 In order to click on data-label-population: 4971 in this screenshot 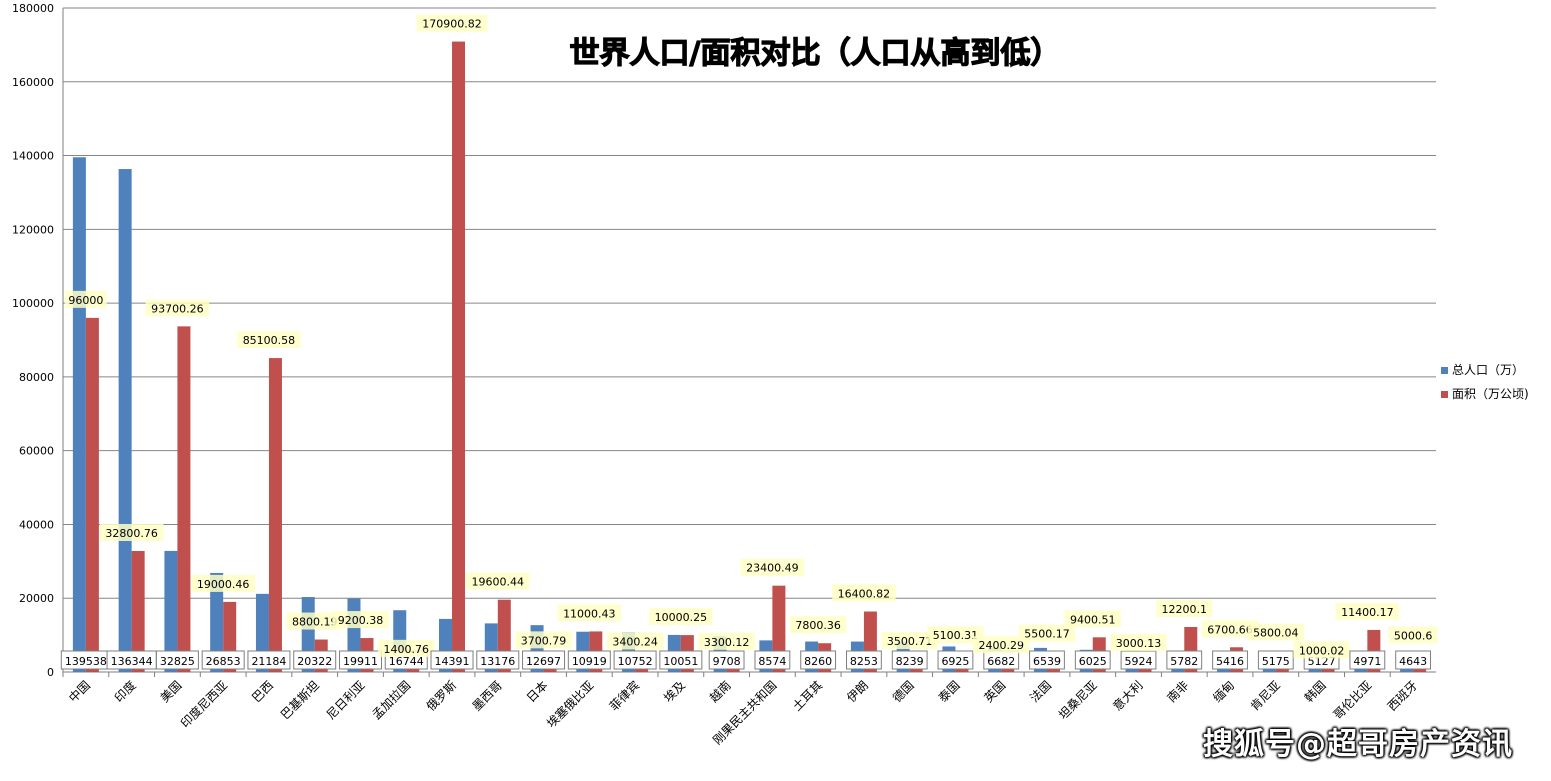, I will do `click(1367, 660)`.